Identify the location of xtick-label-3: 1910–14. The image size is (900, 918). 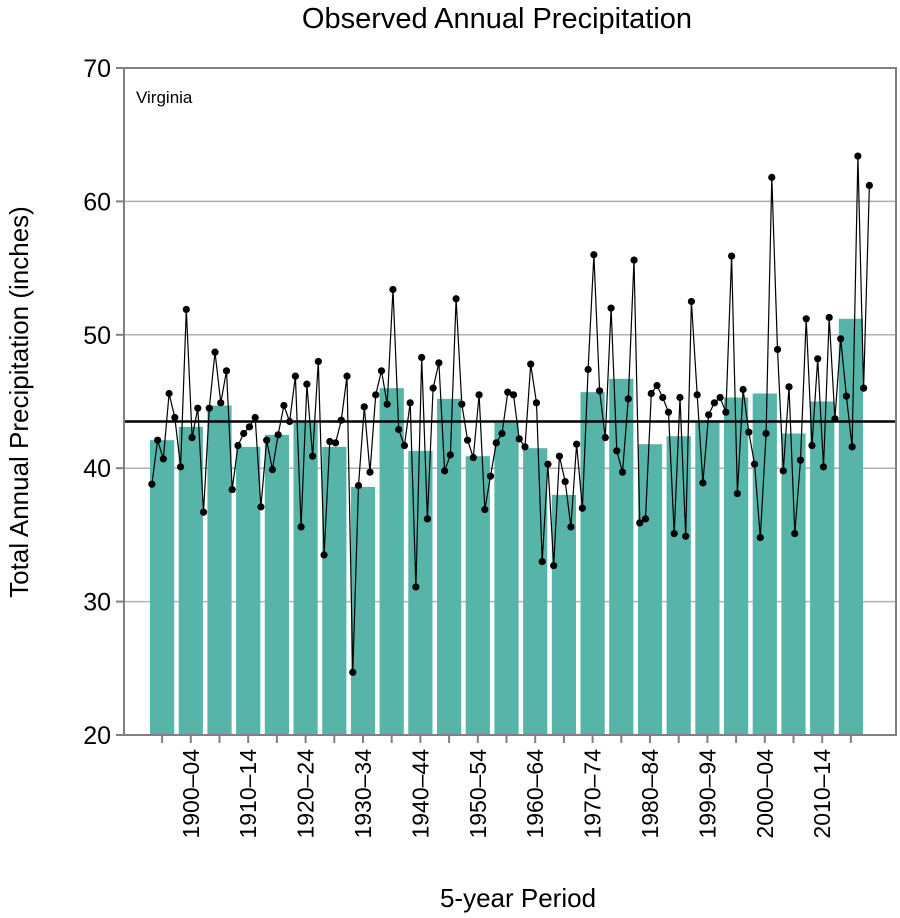
(248, 794).